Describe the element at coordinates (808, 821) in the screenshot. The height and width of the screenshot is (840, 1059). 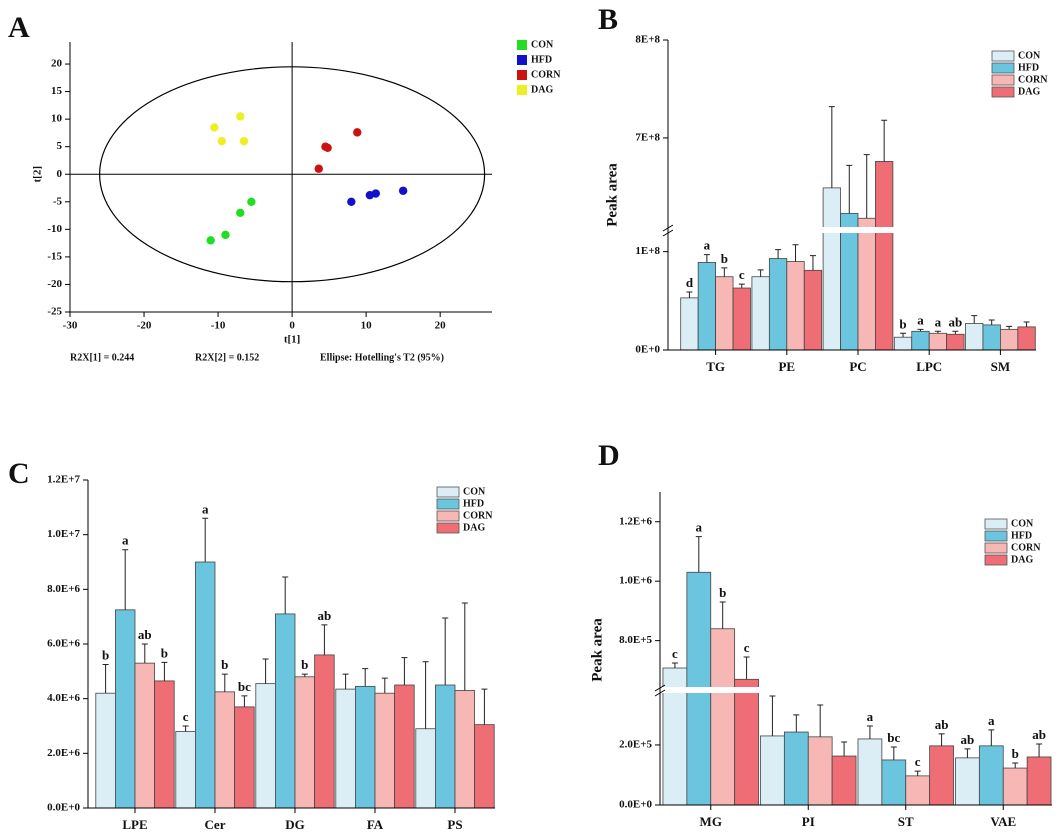
I see `x-tick-label: PI` at that location.